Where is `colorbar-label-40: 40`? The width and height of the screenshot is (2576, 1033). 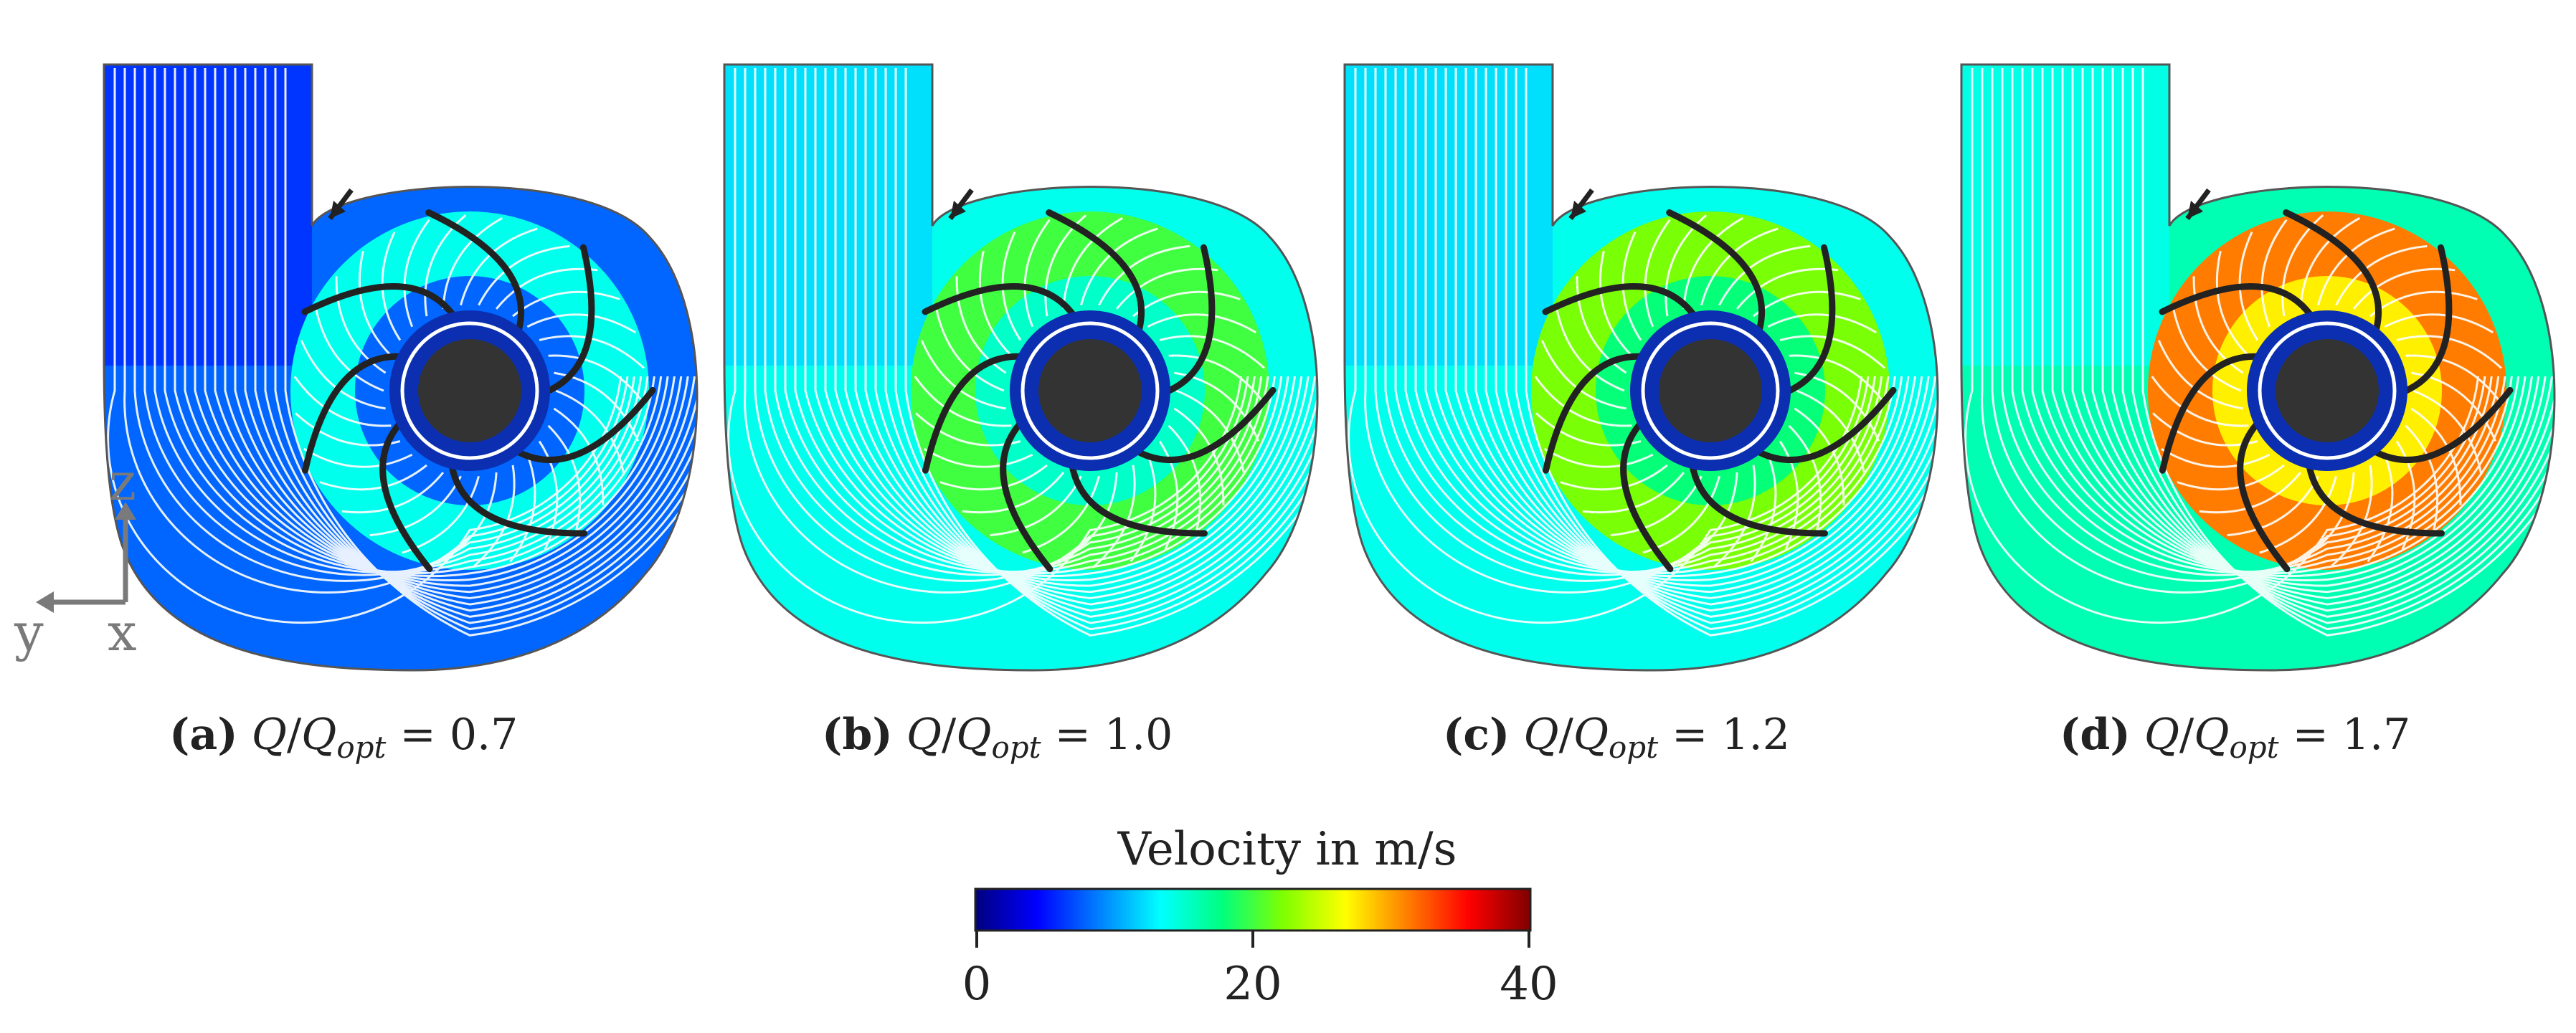
colorbar-label-40: 40 is located at coordinates (1529, 984).